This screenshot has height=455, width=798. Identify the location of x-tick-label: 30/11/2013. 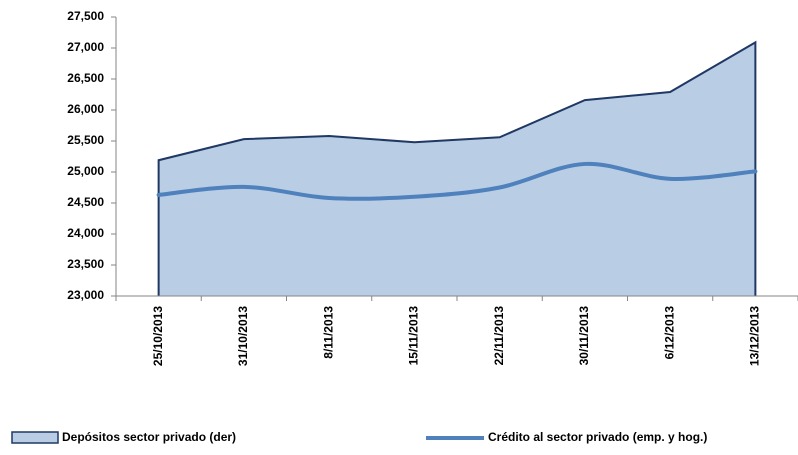
(584, 336).